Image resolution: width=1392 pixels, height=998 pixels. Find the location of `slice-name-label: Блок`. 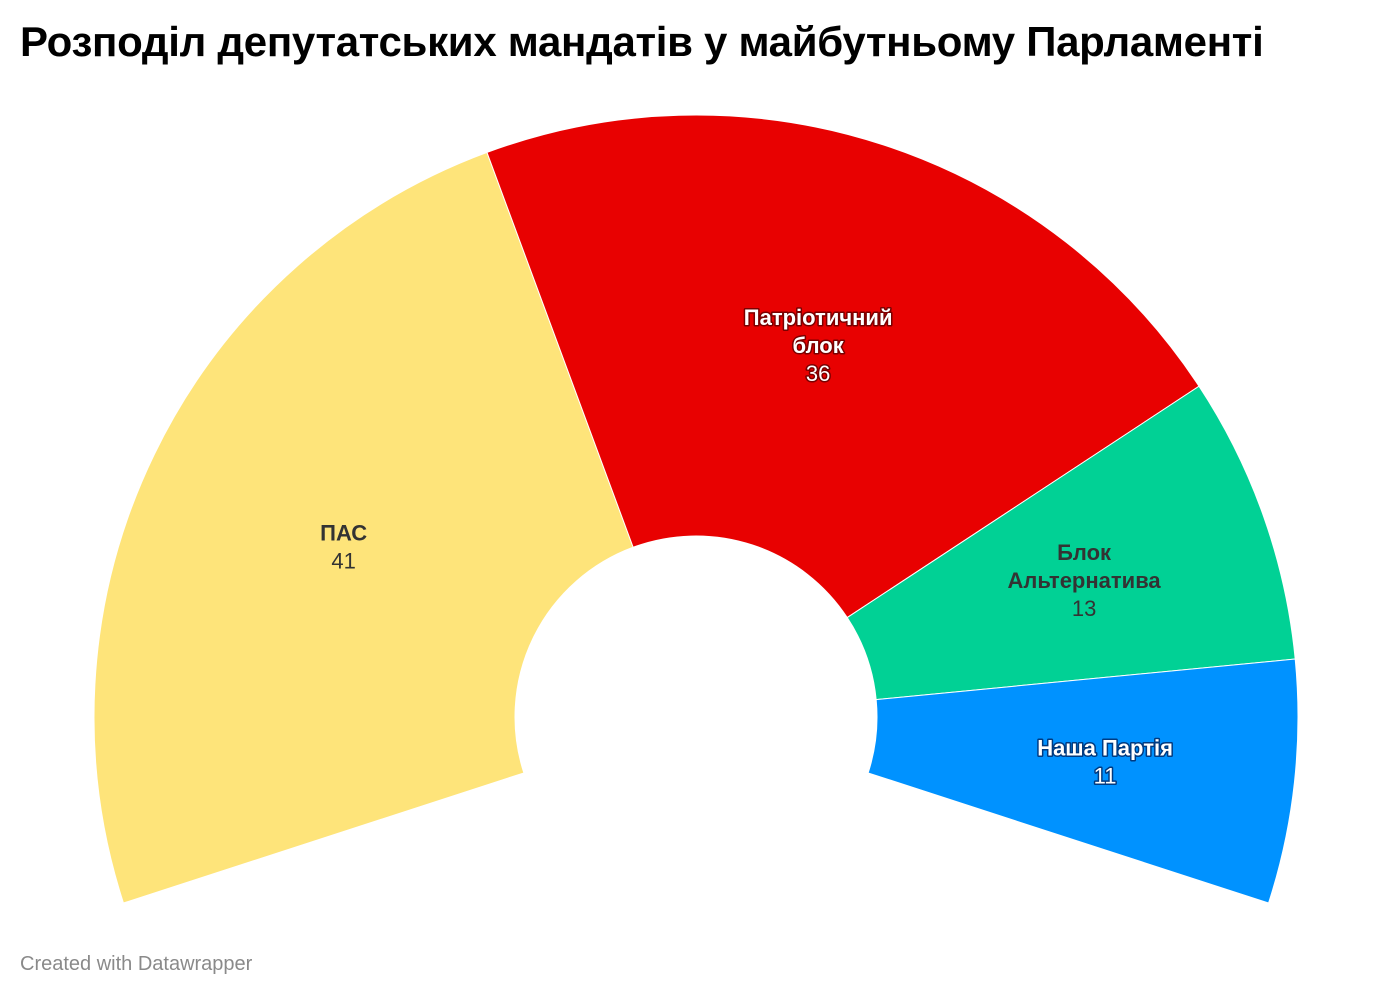

slice-name-label: Блок is located at coordinates (1084, 552).